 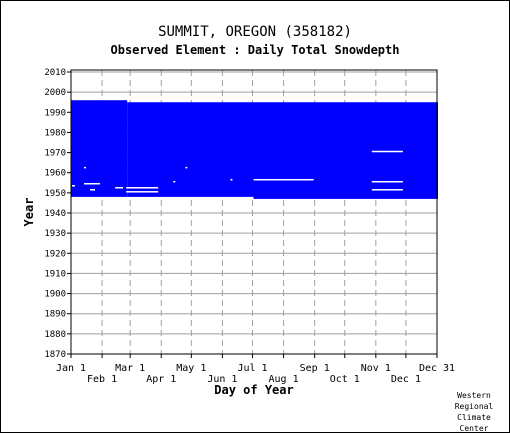 What do you see at coordinates (130, 368) in the screenshot?
I see `x-tick-label: Mar 1` at bounding box center [130, 368].